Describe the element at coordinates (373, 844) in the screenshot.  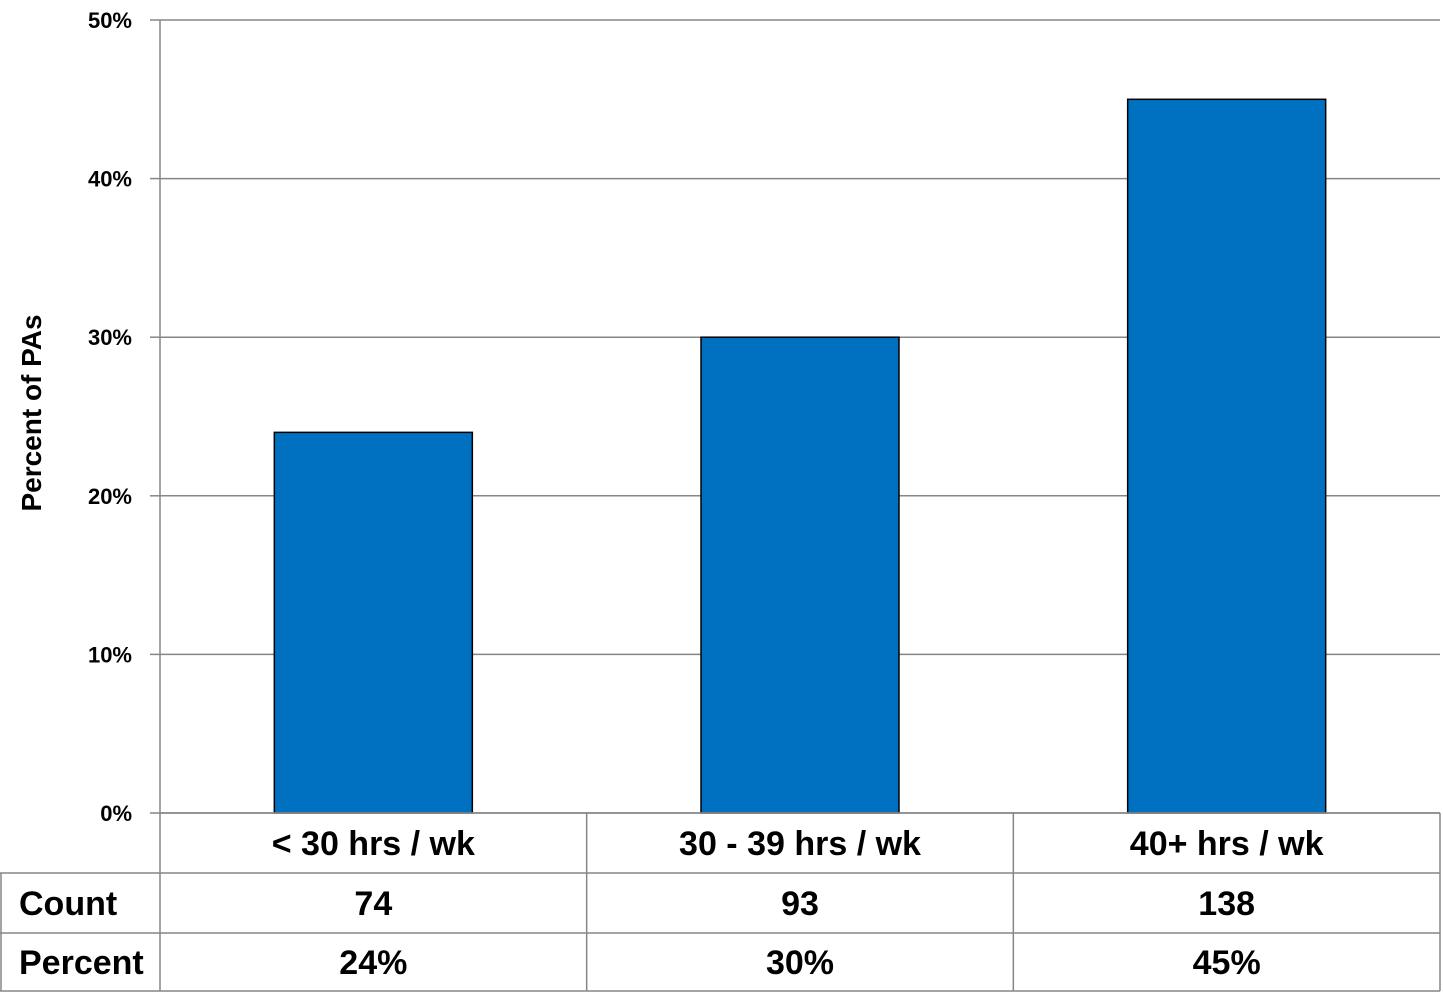
I see `x-tick-label: < 30 hrs / wk` at that location.